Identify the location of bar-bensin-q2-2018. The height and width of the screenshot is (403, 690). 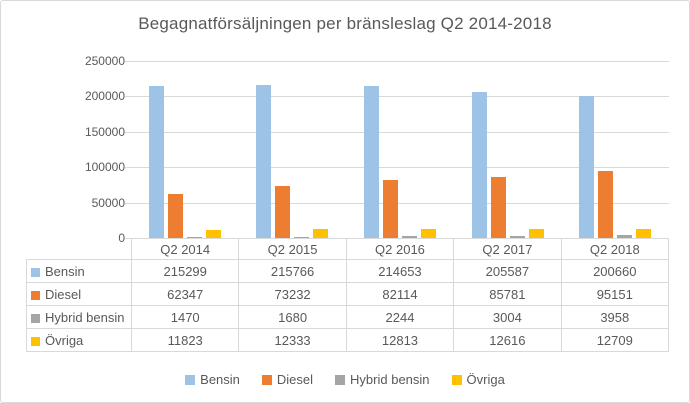
(587, 166).